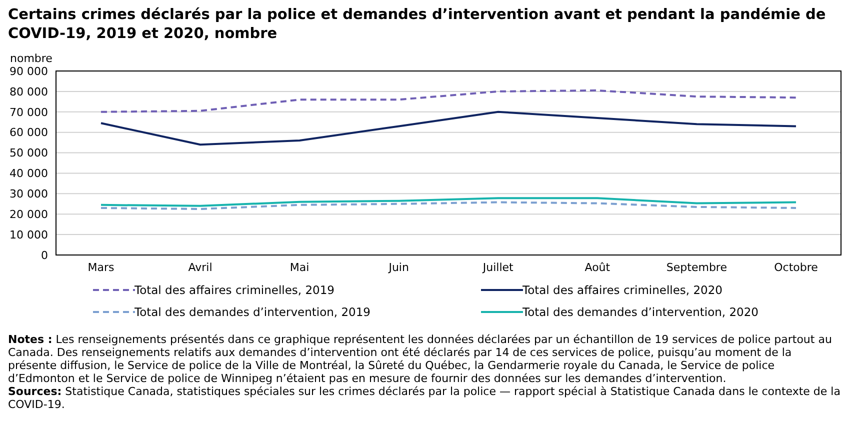 The image size is (851, 448). I want to click on y-axis-title: nombre, so click(32, 58).